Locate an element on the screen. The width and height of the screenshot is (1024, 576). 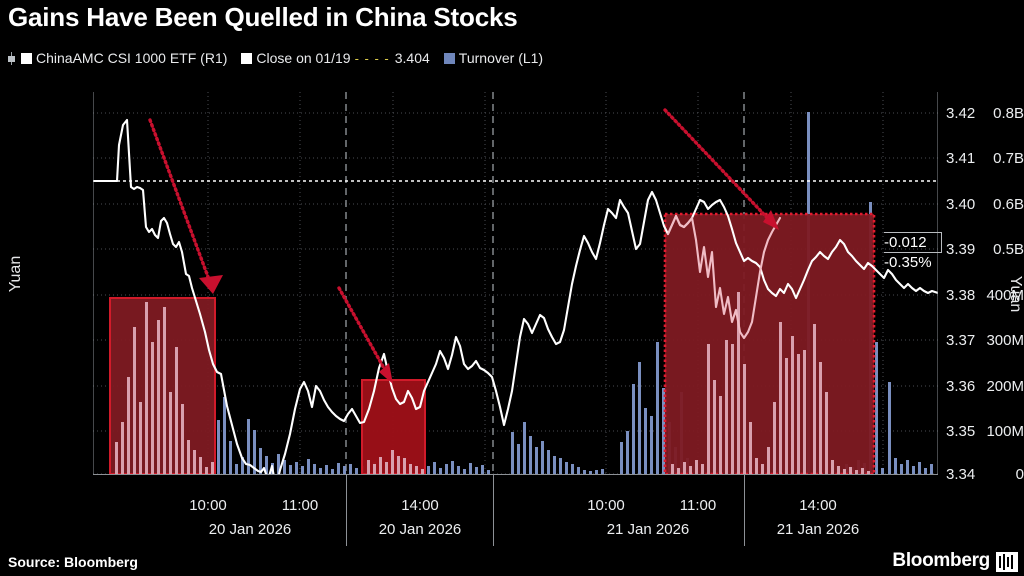
right-tick-3.36: 3.36 is located at coordinates (961, 386).